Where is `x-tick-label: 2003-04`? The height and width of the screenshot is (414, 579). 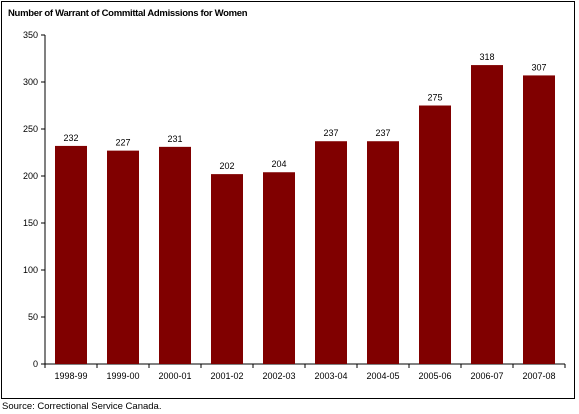
x-tick-label: 2003-04 is located at coordinates (330, 376).